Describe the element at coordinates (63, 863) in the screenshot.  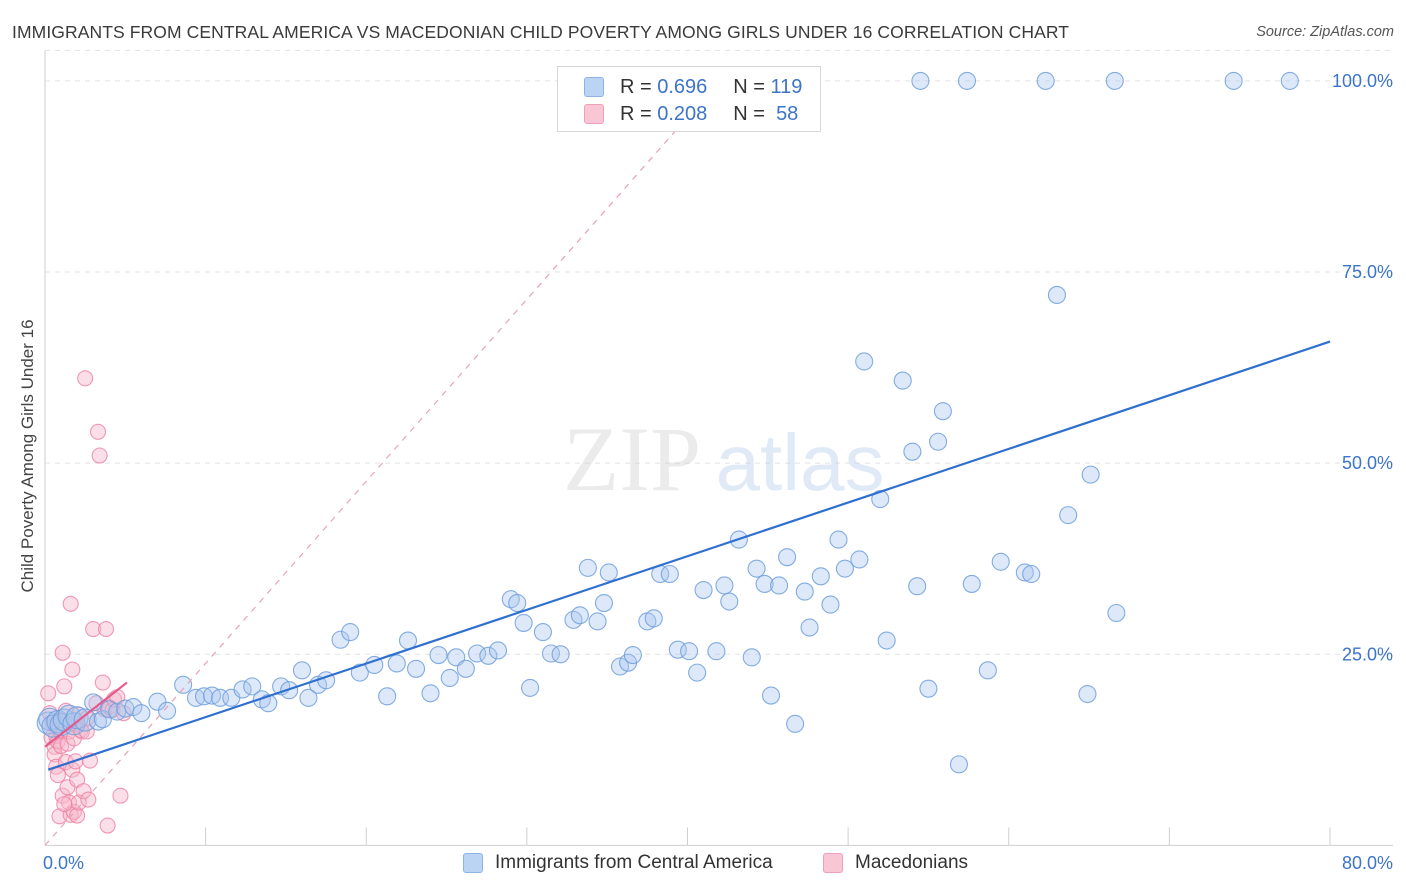
I see `x-tick-label-min: 0.0%` at that location.